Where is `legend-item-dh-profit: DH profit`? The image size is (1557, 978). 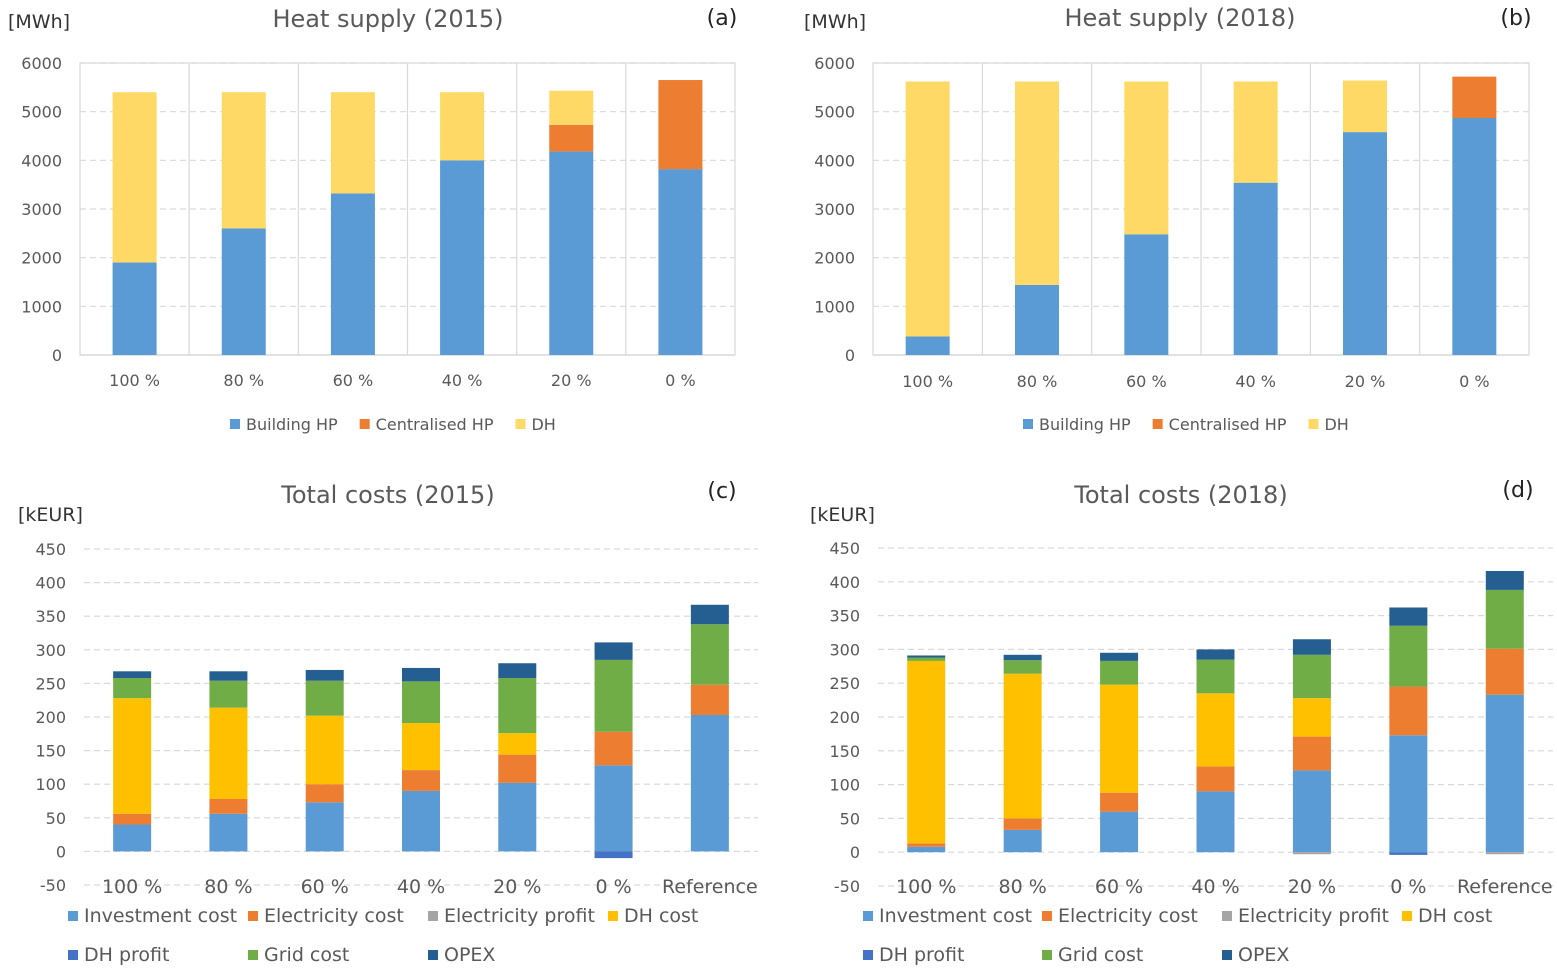
legend-item-dh-profit: DH profit is located at coordinates (913, 955).